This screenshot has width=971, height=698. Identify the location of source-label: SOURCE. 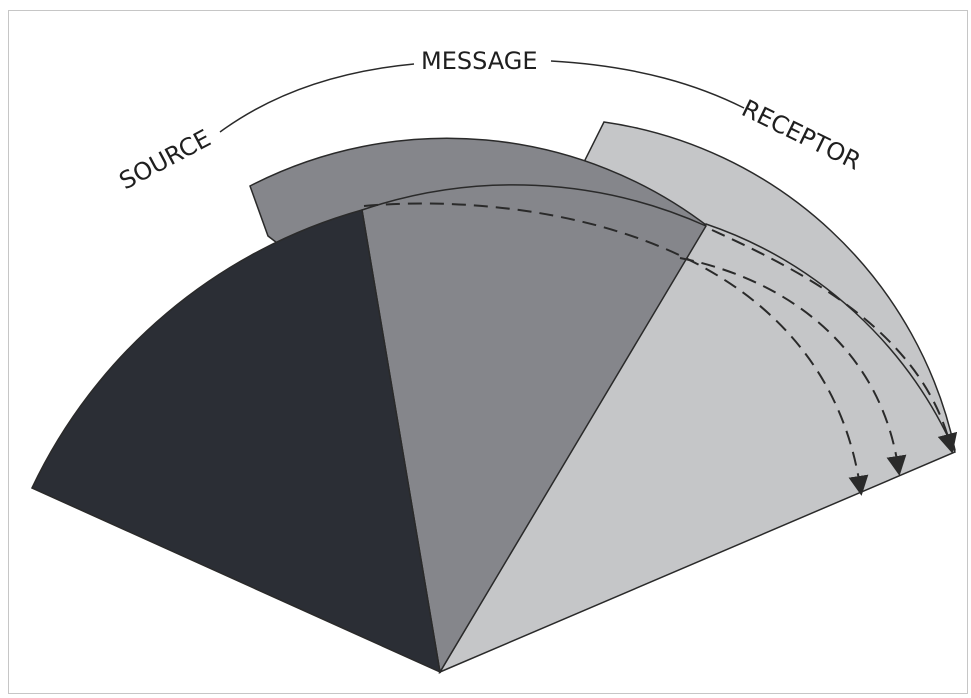
(165, 159).